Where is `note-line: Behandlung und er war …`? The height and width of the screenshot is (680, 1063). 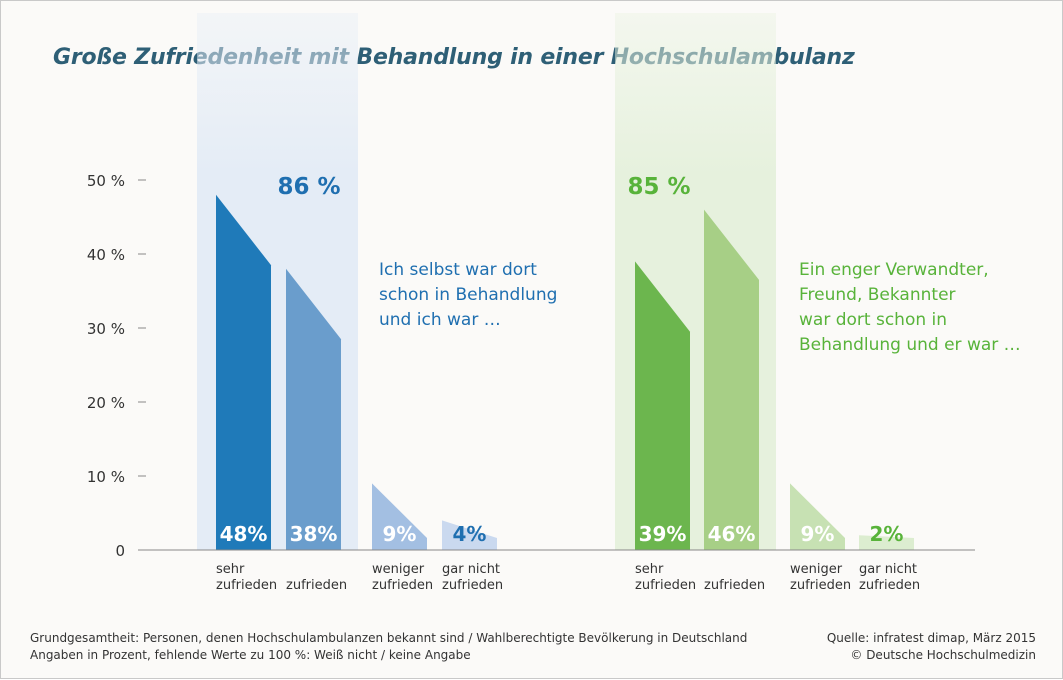 note-line: Behandlung und er war … is located at coordinates (910, 345).